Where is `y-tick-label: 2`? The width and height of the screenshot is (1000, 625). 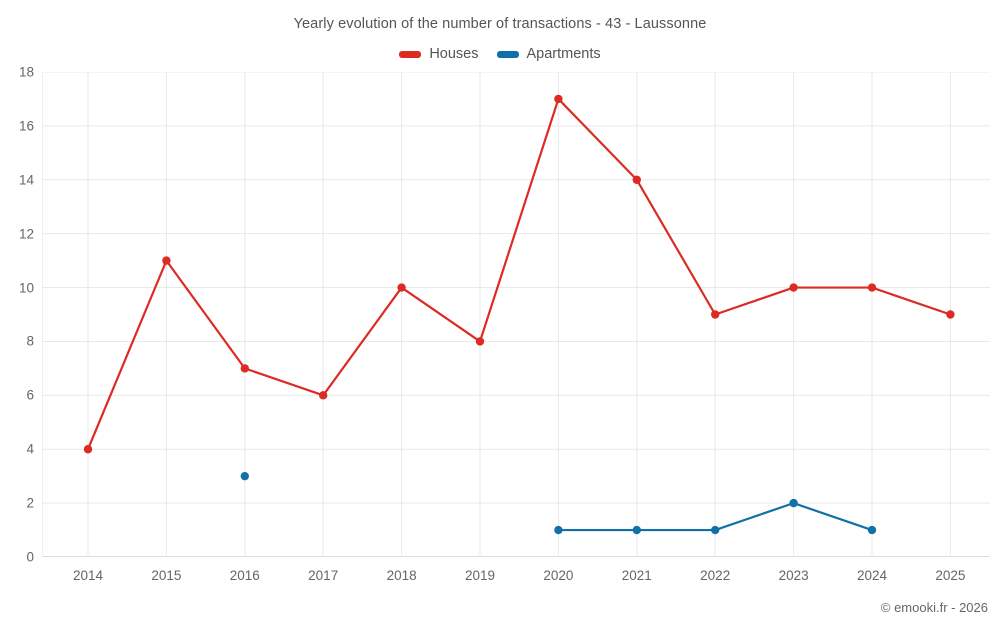
y-tick-label: 2 is located at coordinates (30, 503).